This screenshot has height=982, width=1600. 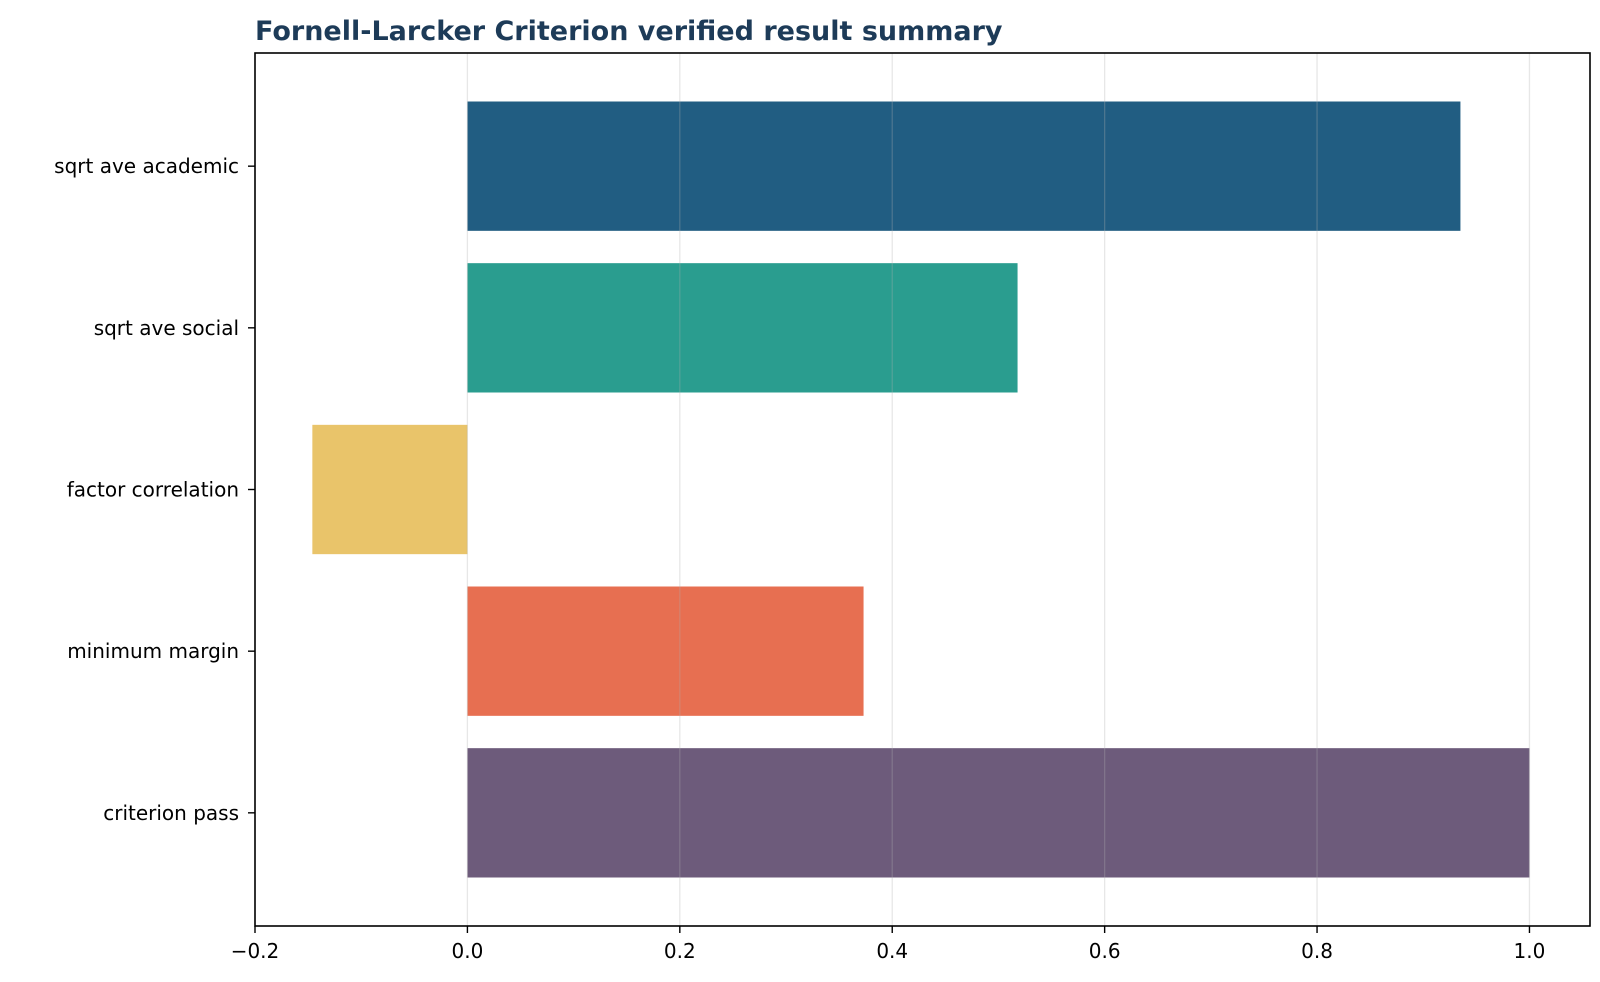 I want to click on x-tick-label: 0.6, so click(x=1105, y=951).